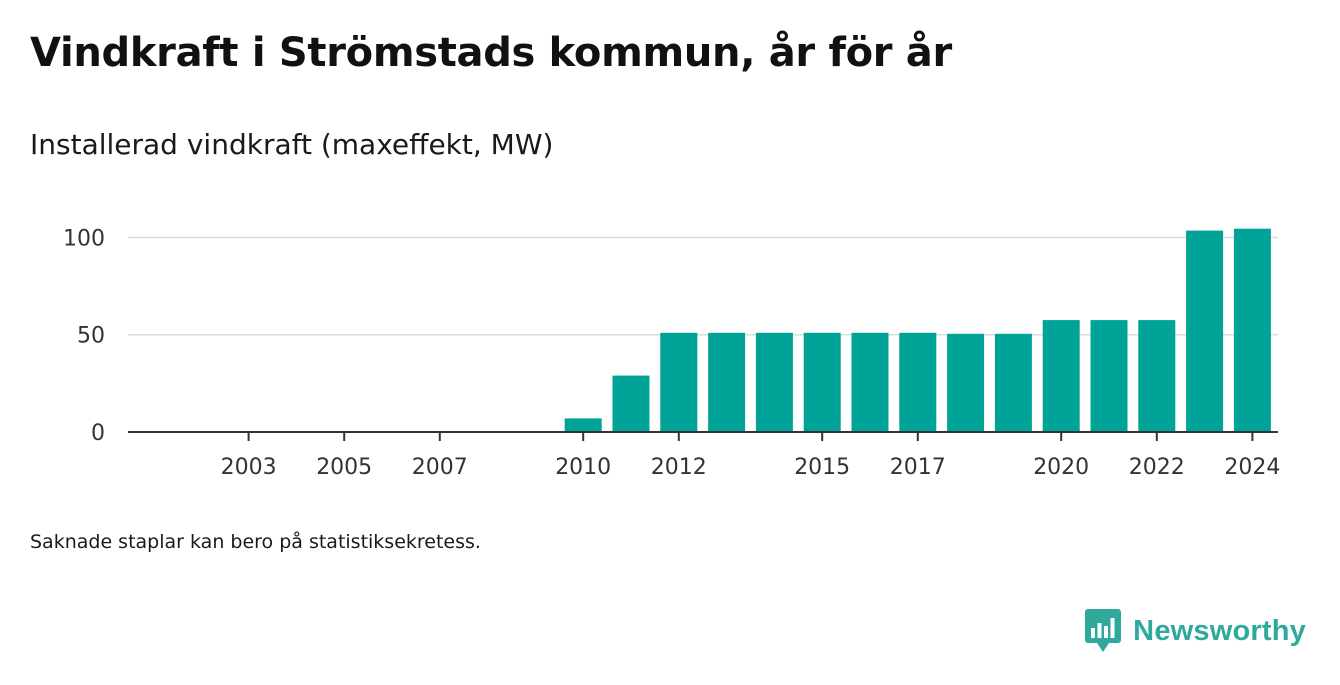  Describe the element at coordinates (1205, 331) in the screenshot. I see `bar-2023` at that location.